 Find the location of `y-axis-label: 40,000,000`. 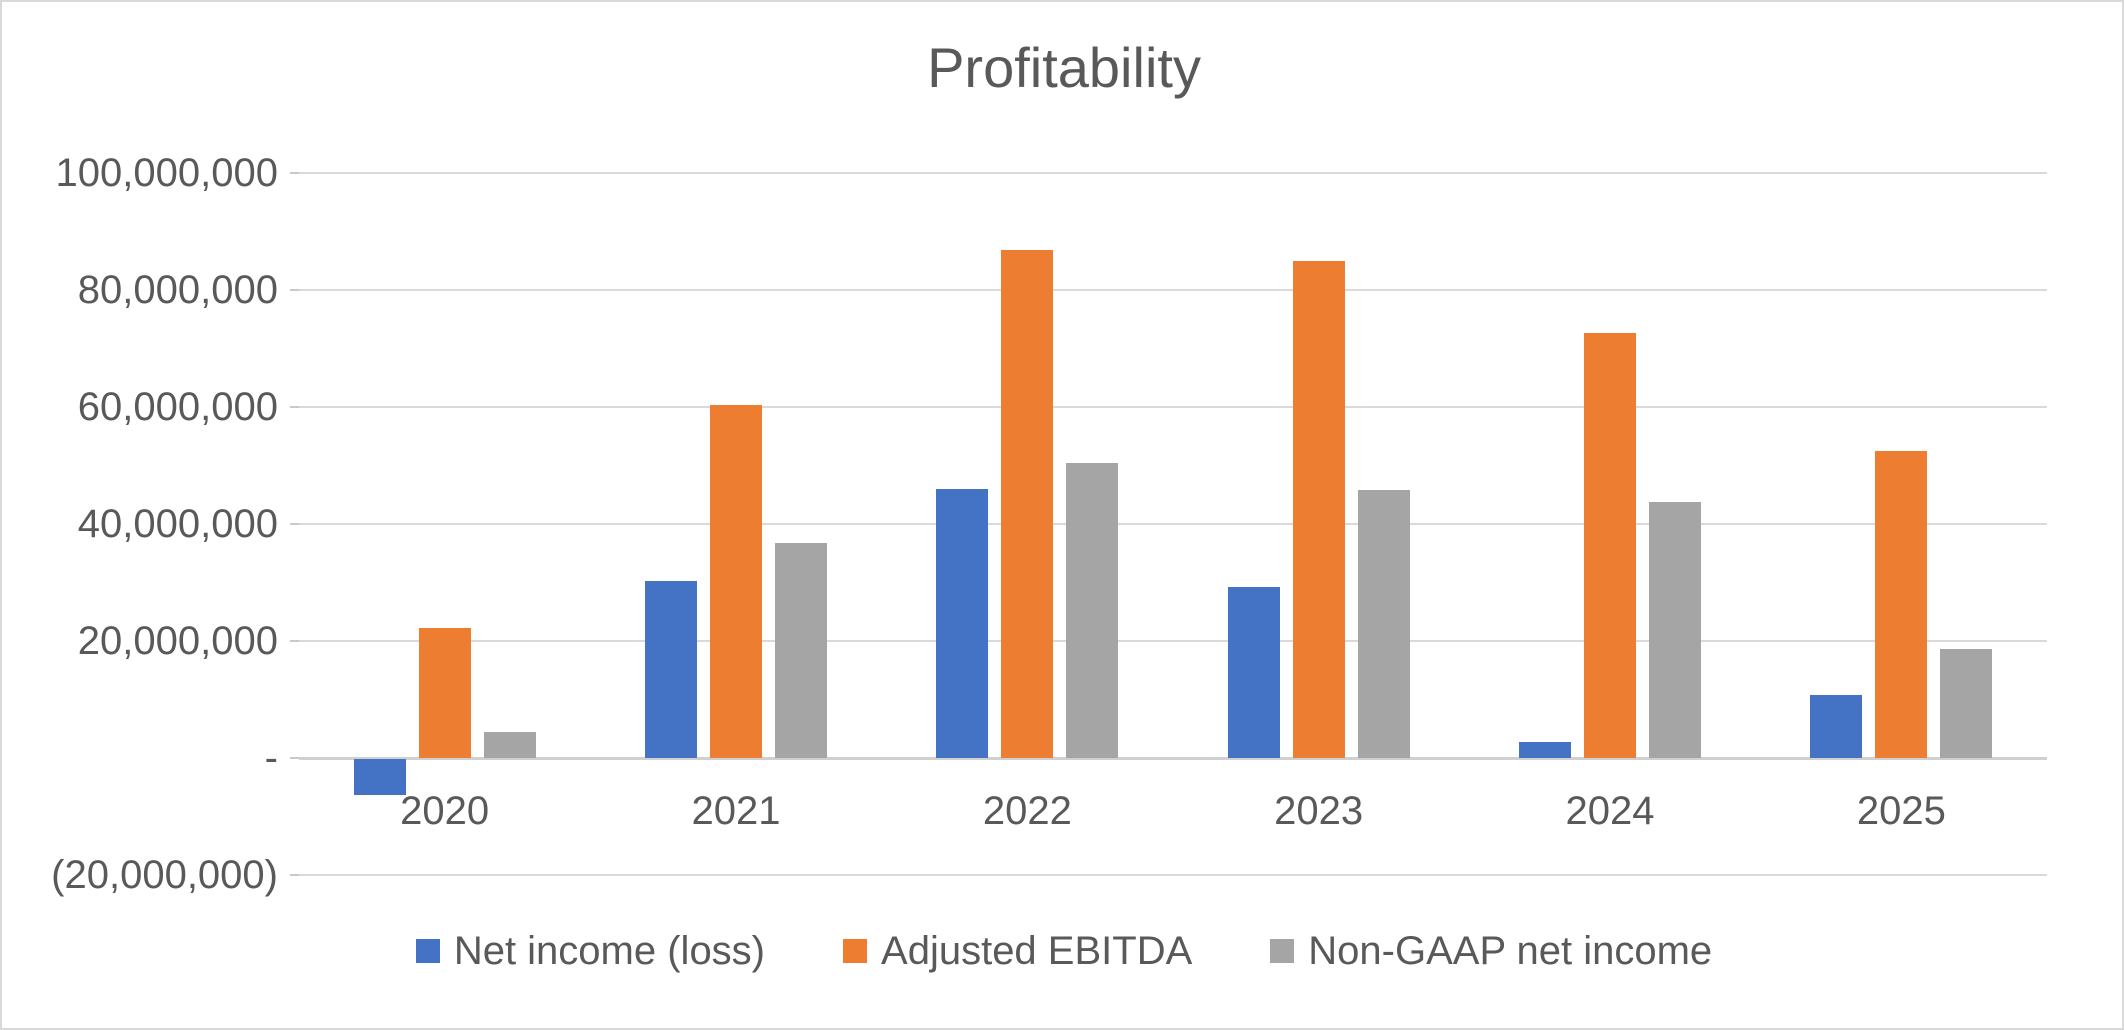

y-axis-label: 40,000,000 is located at coordinates (177, 524).